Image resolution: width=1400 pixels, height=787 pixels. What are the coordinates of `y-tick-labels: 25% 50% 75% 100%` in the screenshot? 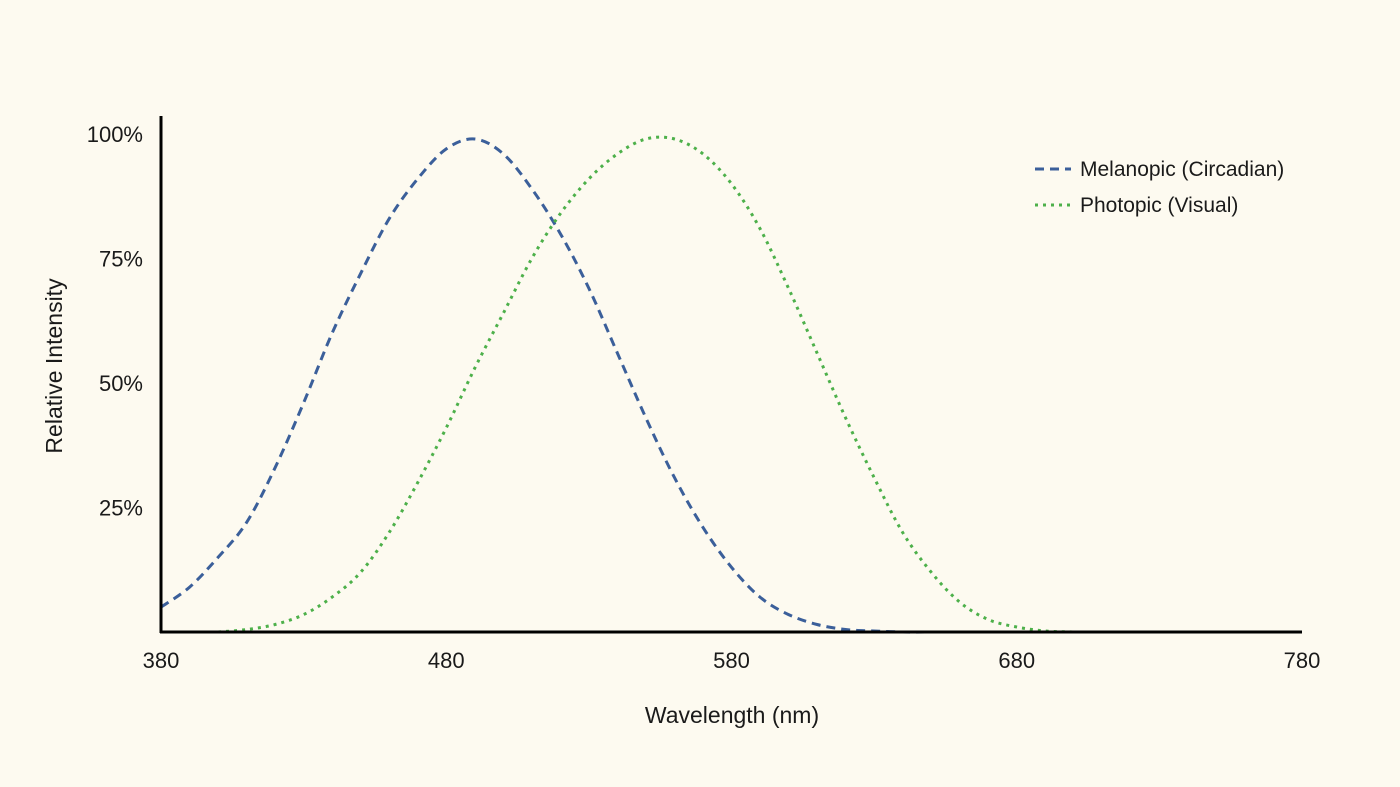 It's located at (115, 321).